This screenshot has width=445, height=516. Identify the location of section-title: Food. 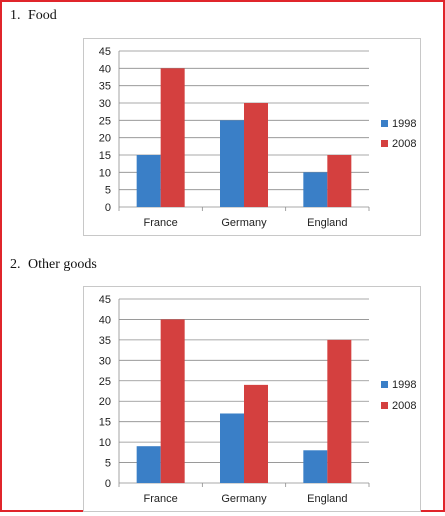
(42, 15).